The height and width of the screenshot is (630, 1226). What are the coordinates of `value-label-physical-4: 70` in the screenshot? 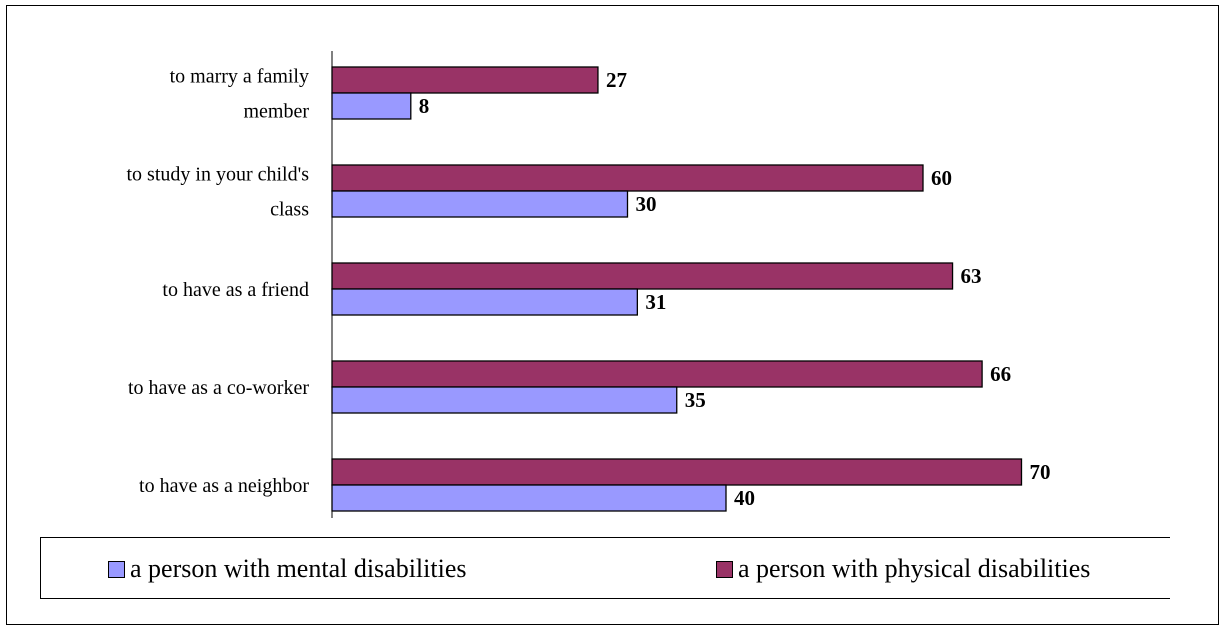 It's located at (1040, 472).